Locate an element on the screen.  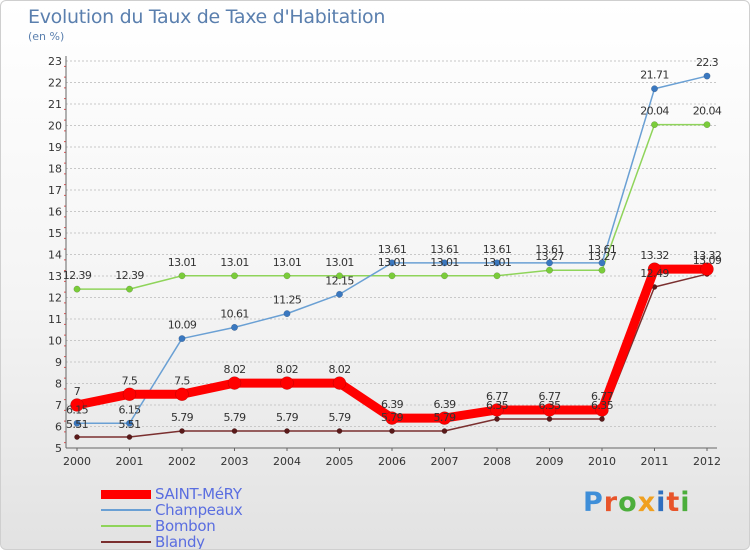
y-tick-label: 13 is located at coordinates (55, 276).